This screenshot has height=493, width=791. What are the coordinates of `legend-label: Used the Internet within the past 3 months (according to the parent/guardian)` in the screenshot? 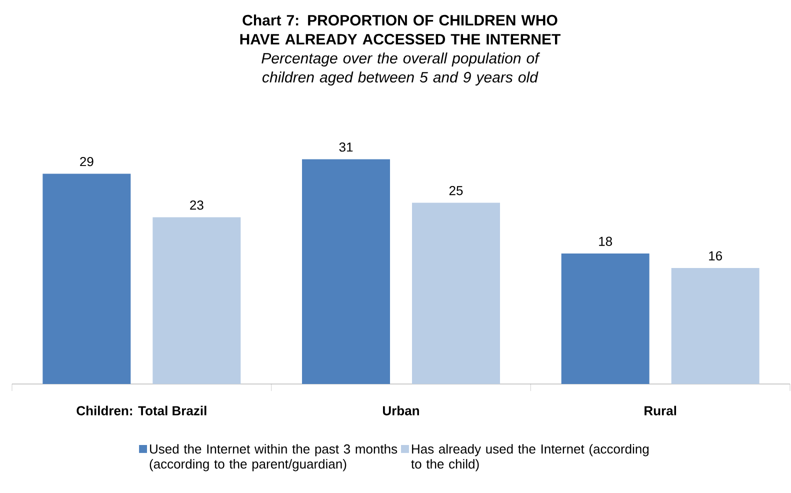 It's located at (274, 458).